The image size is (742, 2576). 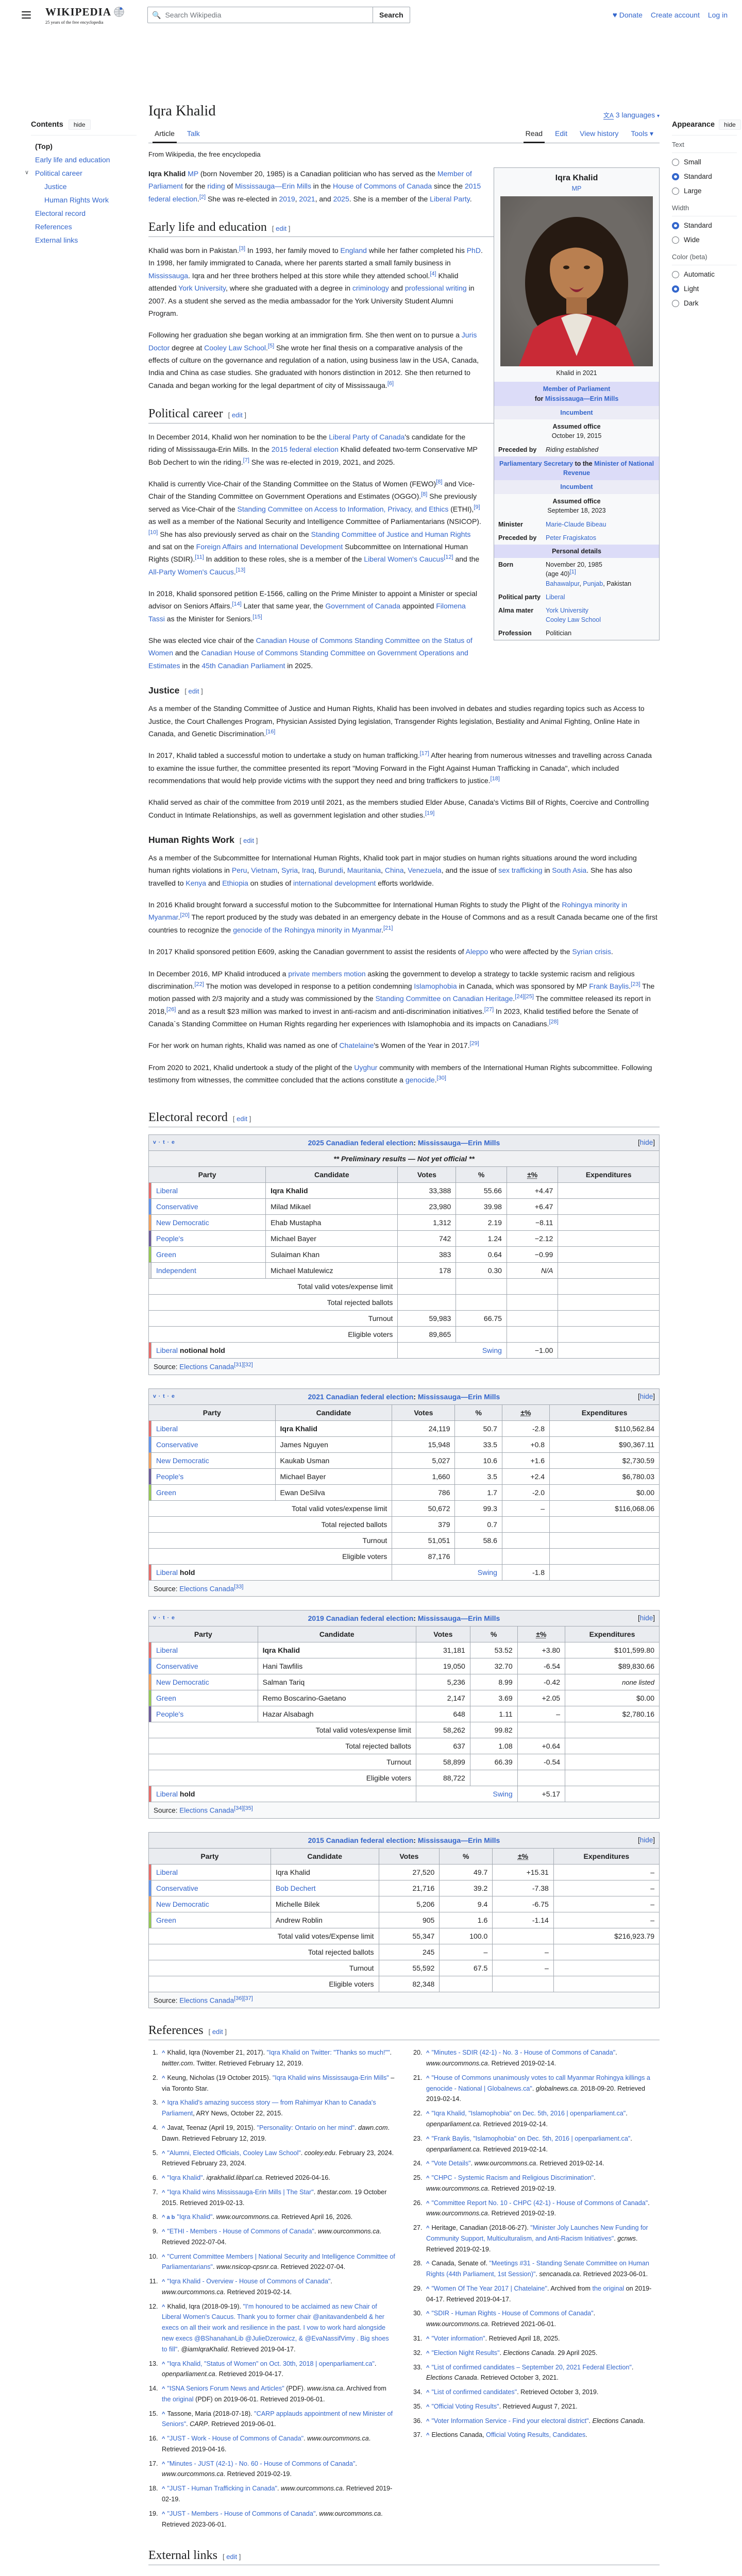 What do you see at coordinates (246, 460) in the screenshot?
I see `ref-sup: [7]` at bounding box center [246, 460].